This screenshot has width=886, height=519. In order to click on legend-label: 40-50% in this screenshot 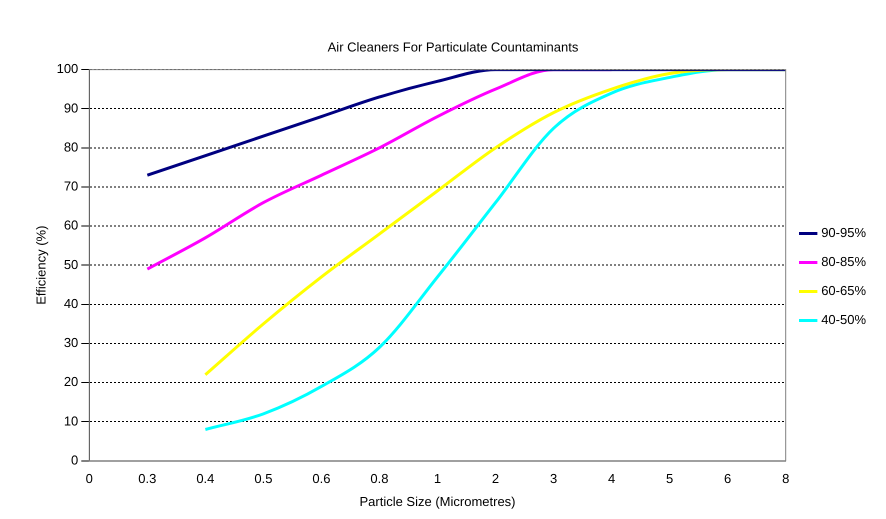, I will do `click(843, 320)`.